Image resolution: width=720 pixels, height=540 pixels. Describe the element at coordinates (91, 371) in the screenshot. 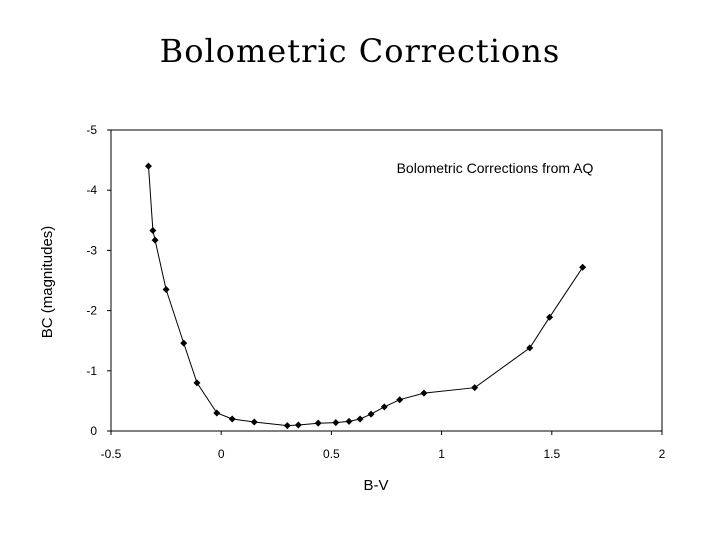

I see `y-tick-label: -1` at that location.